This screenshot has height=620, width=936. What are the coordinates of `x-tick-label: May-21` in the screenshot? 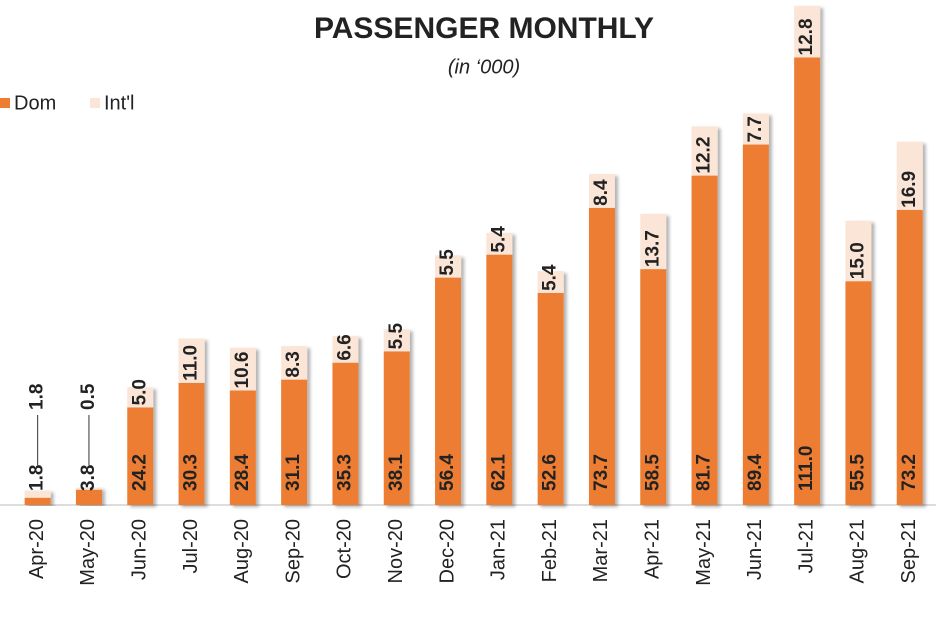 It's located at (704, 552).